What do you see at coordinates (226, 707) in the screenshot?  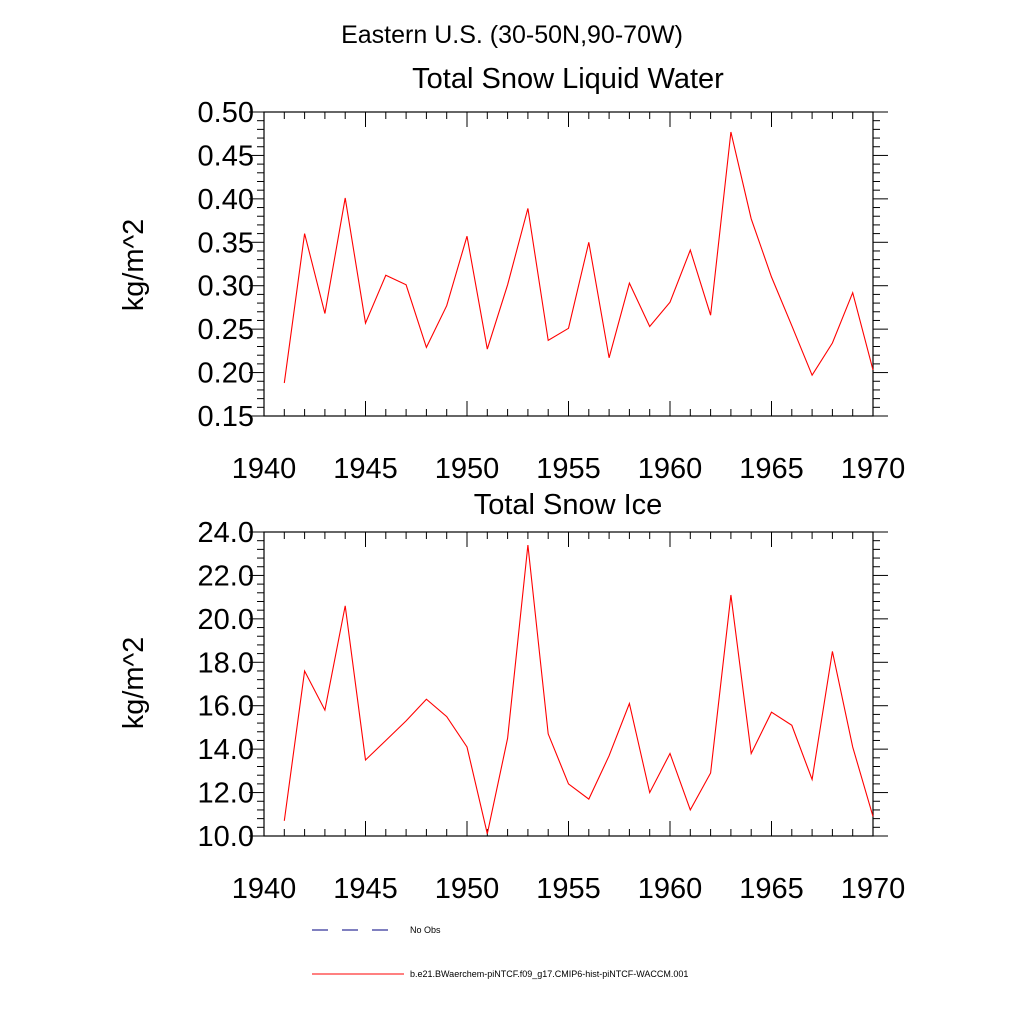 I see `y-tick-label: 16.0` at bounding box center [226, 707].